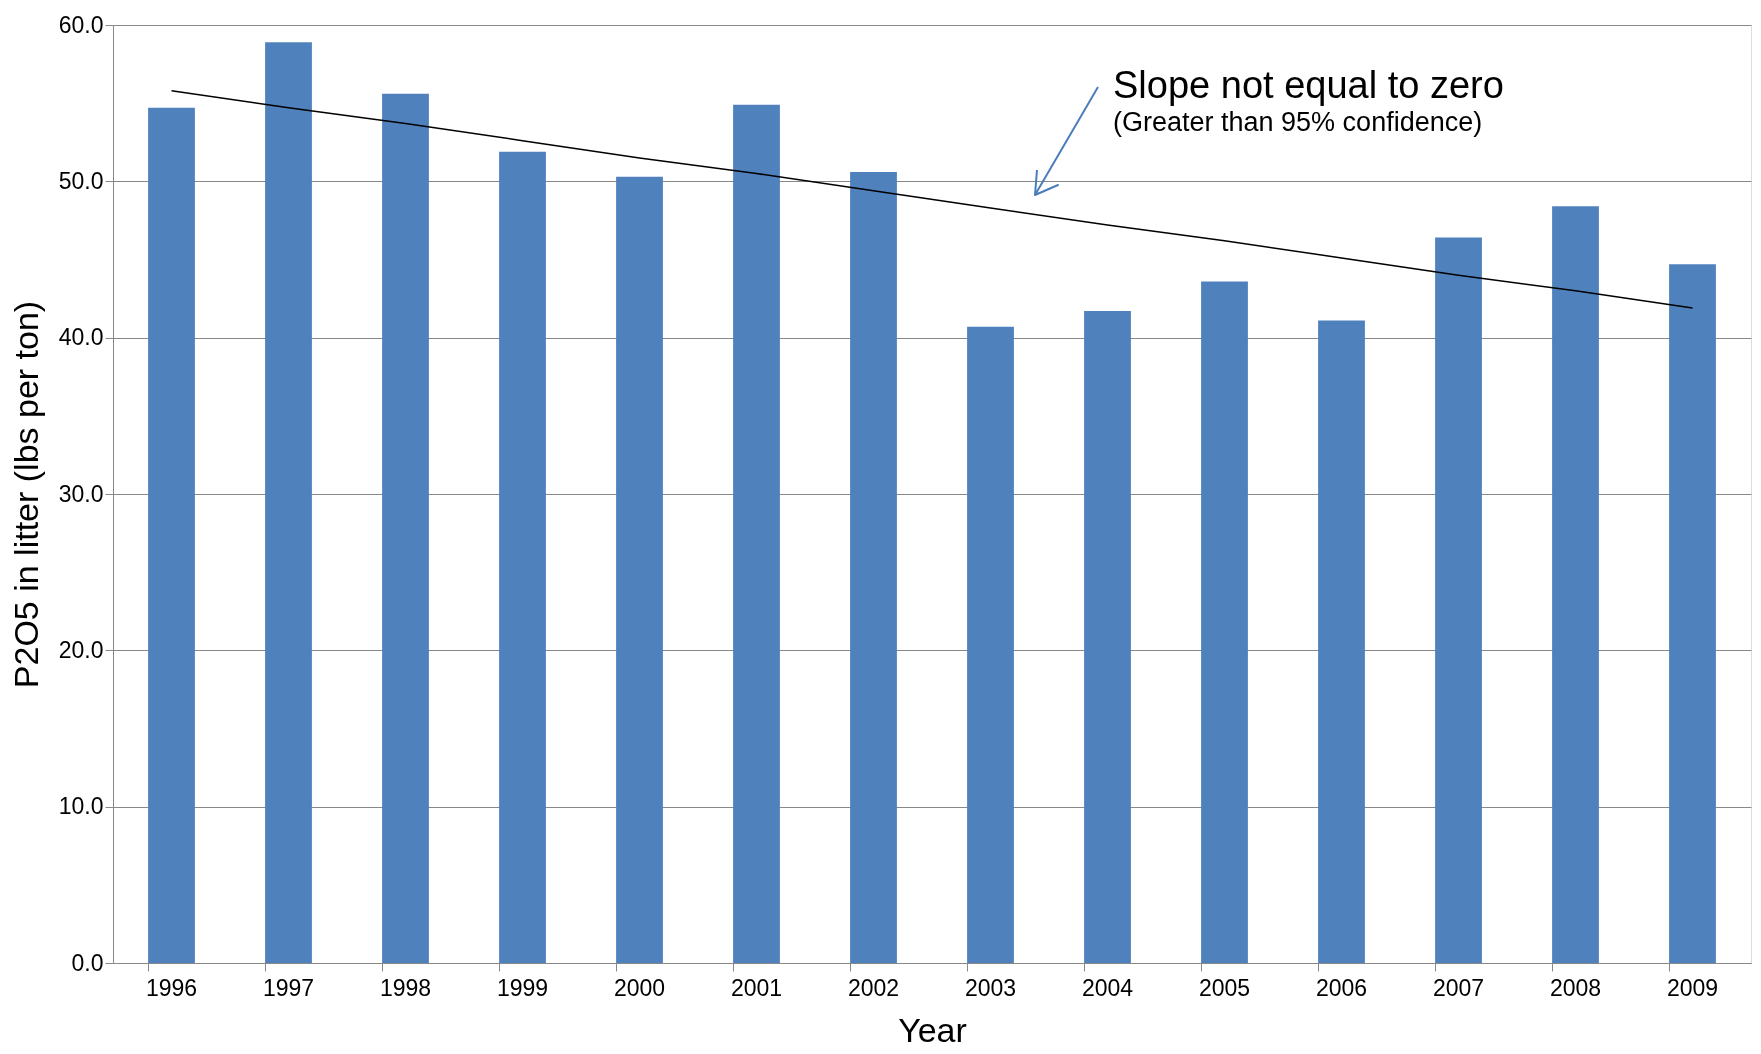 The width and height of the screenshot is (1761, 1054). What do you see at coordinates (1308, 85) in the screenshot?
I see `annotation: Slope not equal to zero` at bounding box center [1308, 85].